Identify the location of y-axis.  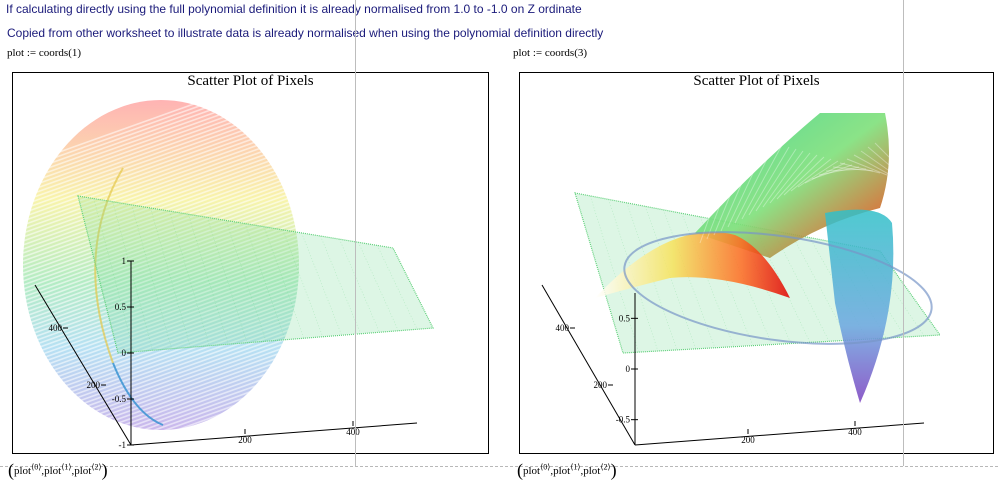
(83, 365).